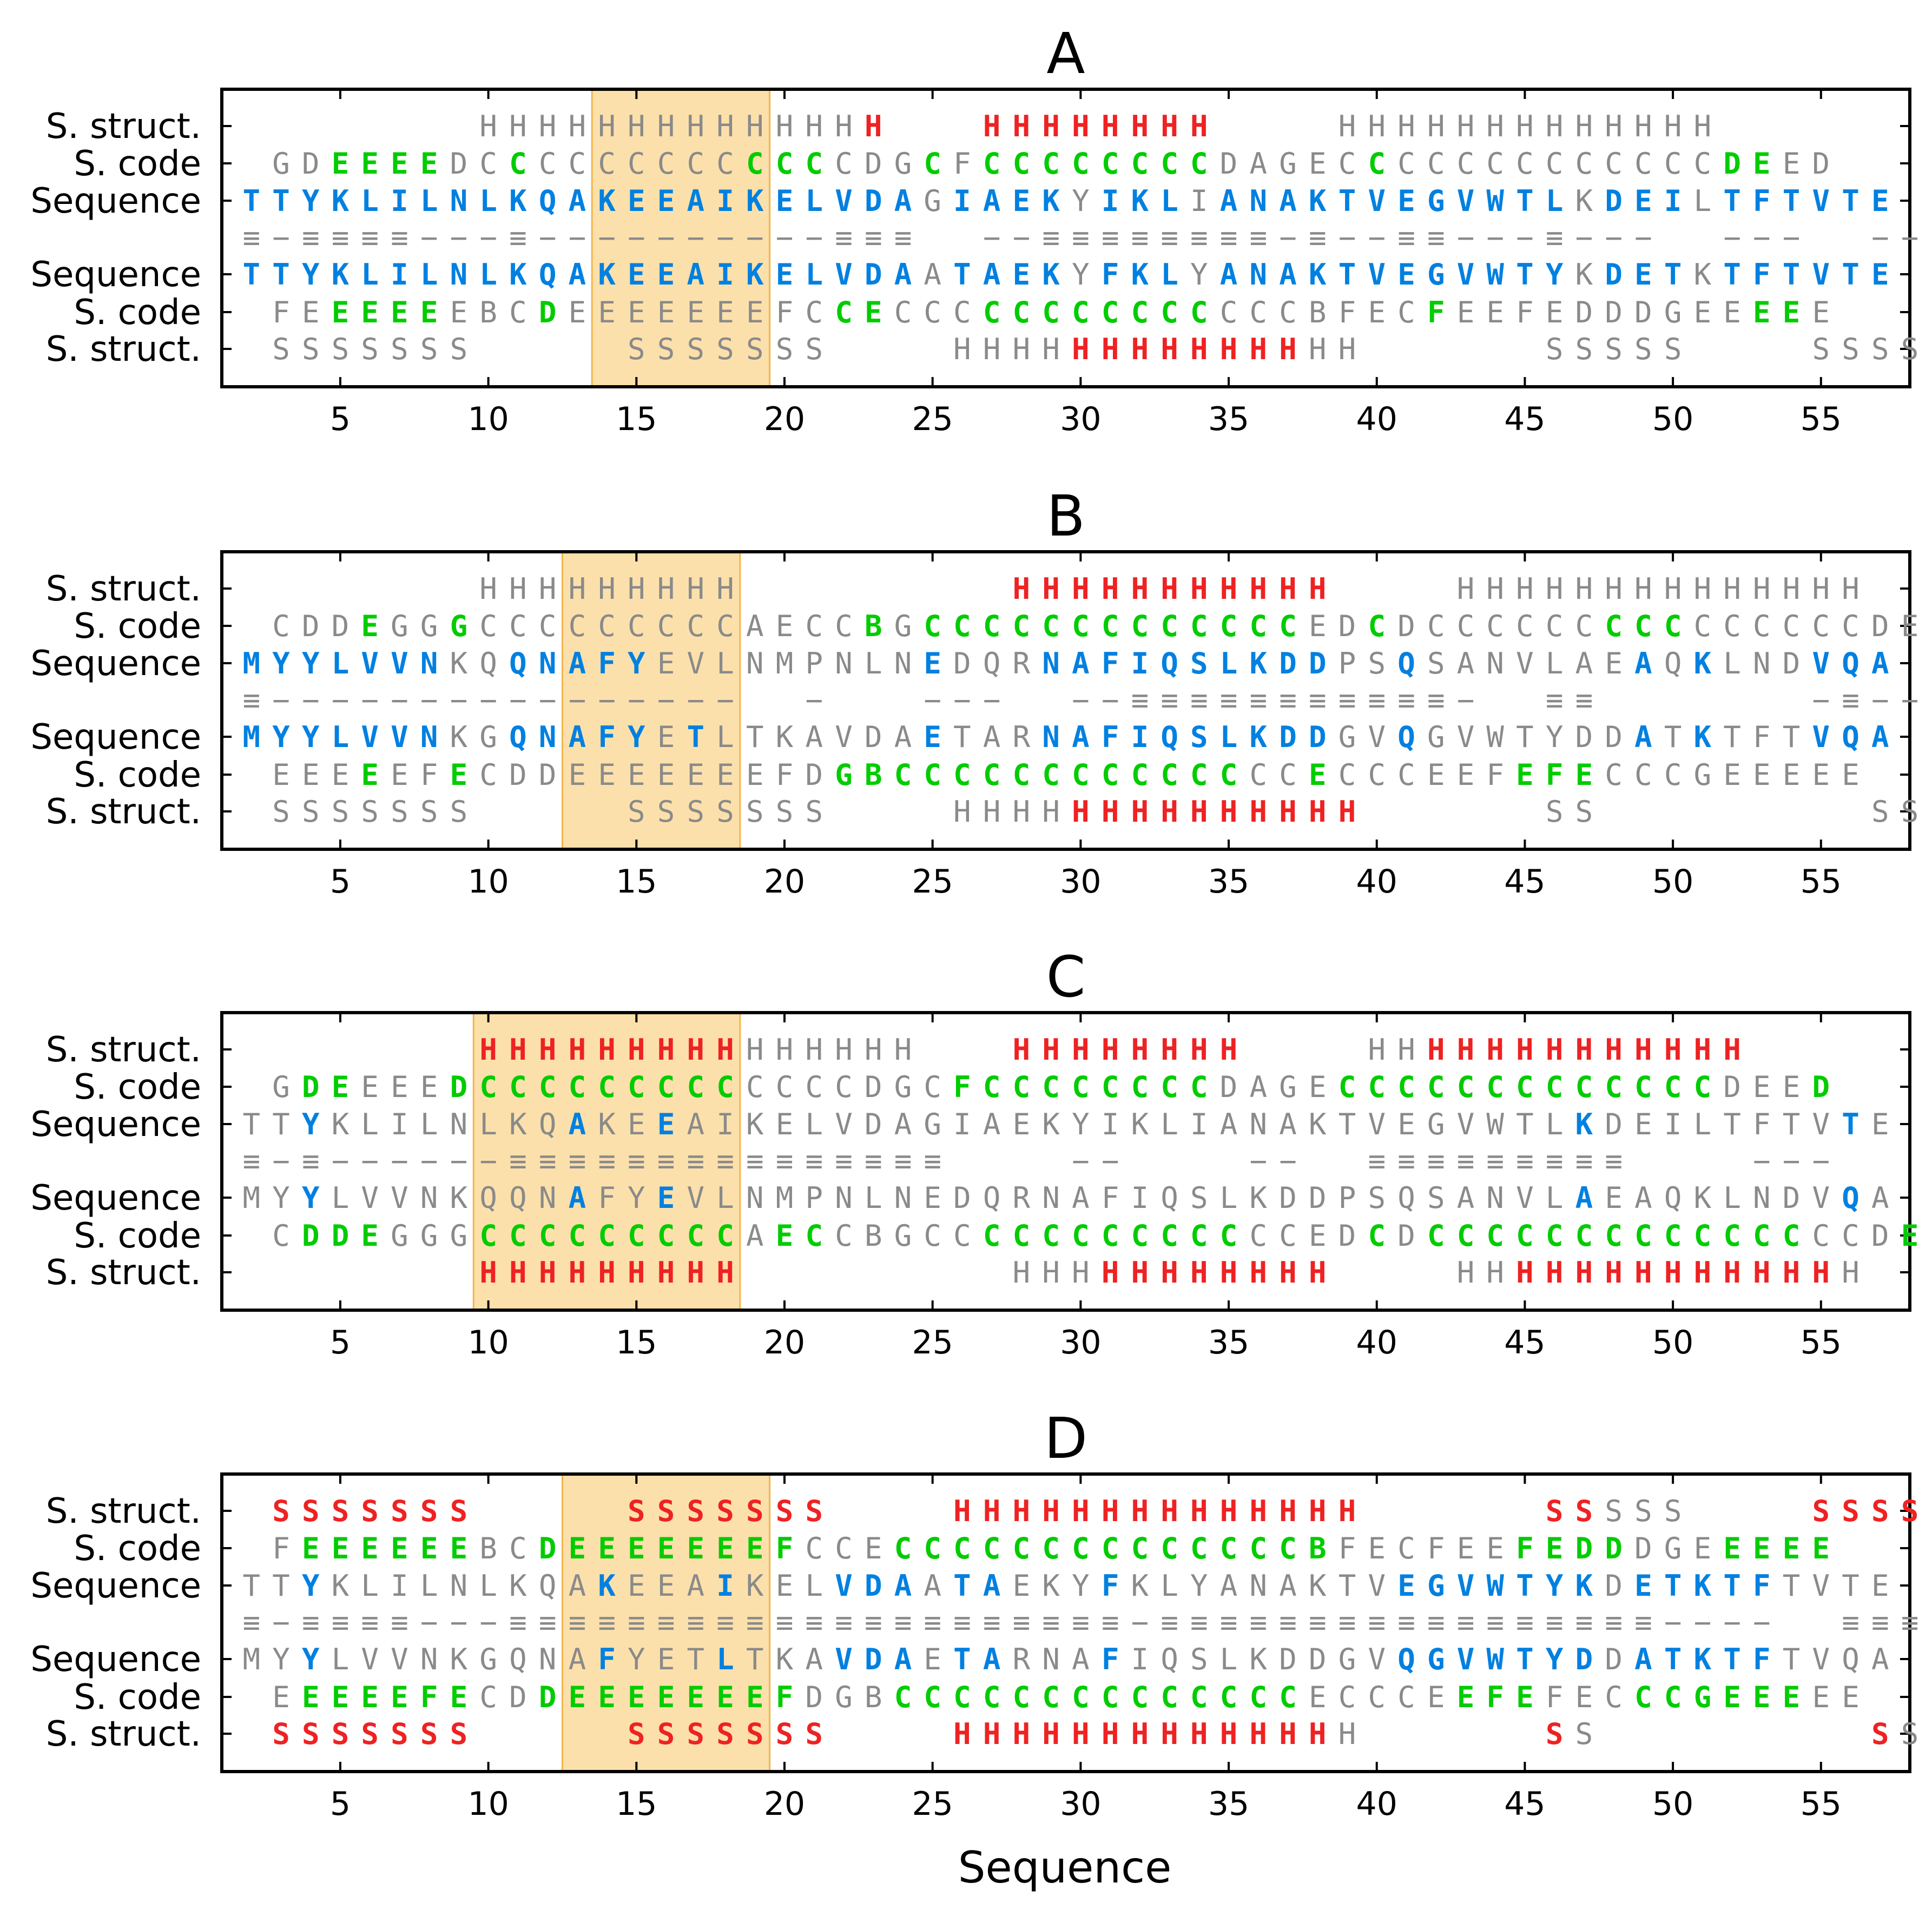  Describe the element at coordinates (873, 1236) in the screenshot. I see `residue-letter: B` at that location.